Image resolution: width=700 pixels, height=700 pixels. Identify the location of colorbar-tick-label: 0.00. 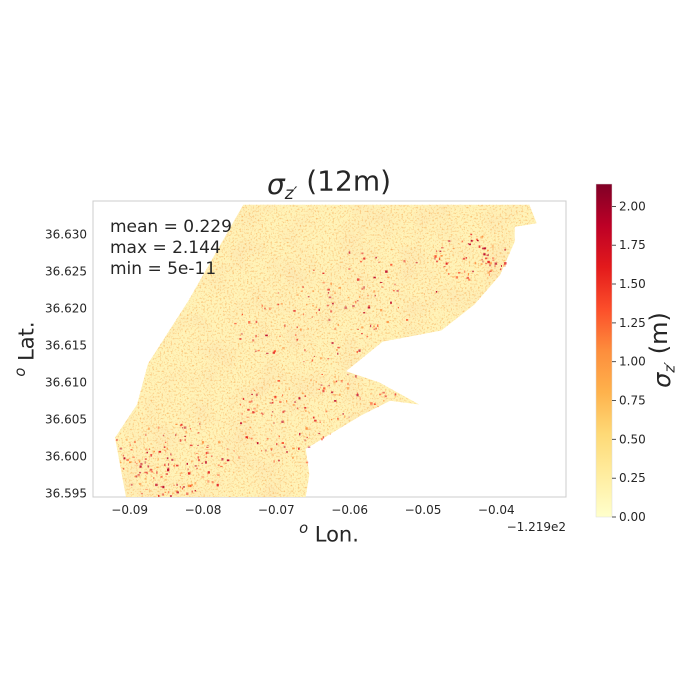
(632, 517).